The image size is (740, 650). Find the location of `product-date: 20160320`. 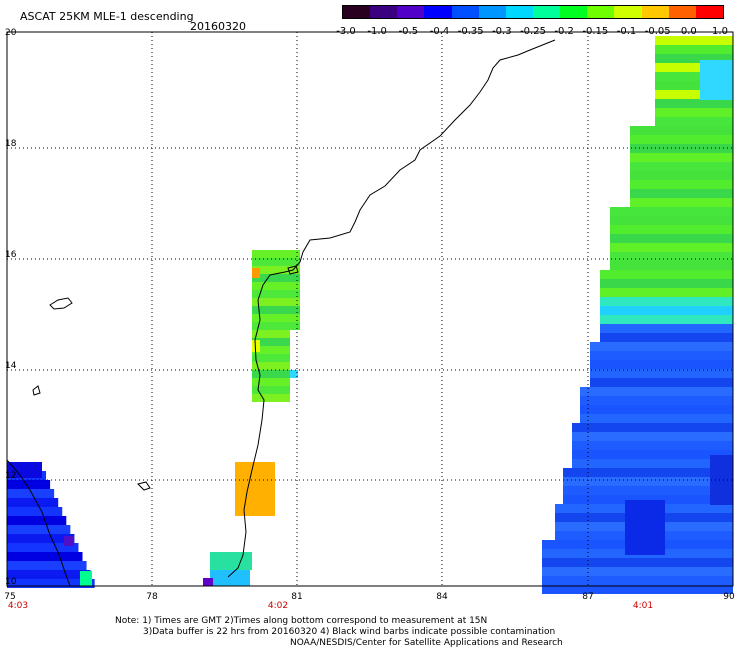

product-date: 20160320 is located at coordinates (218, 26).